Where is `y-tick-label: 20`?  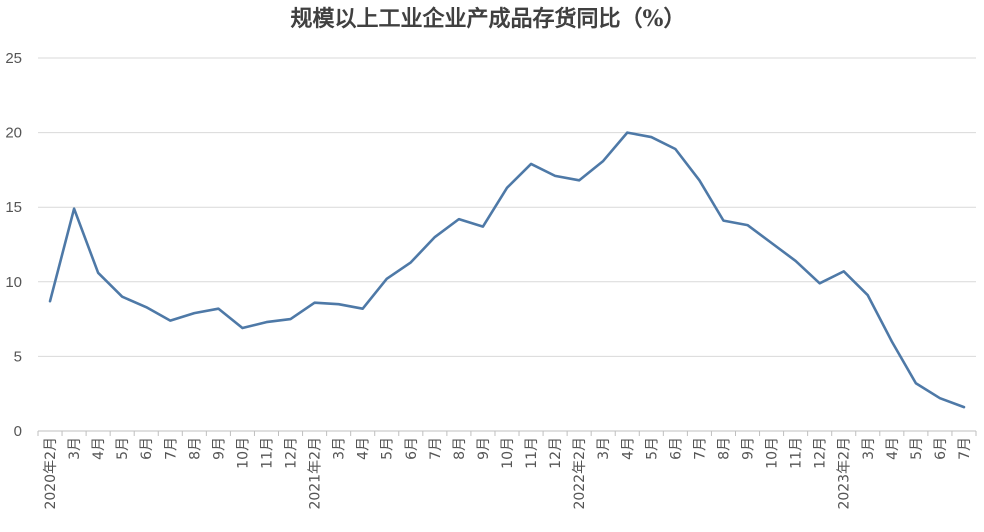
y-tick-label: 20 is located at coordinates (13, 133).